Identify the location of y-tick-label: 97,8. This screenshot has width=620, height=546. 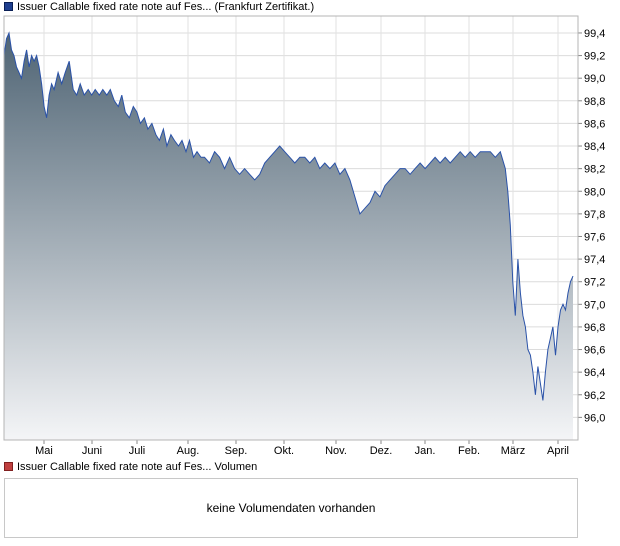
(594, 215).